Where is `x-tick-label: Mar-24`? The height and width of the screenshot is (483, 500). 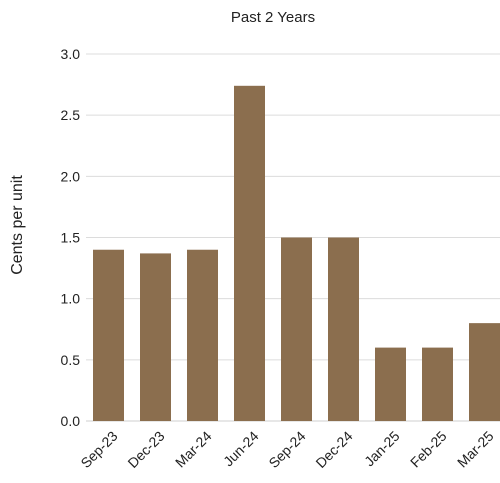
x-tick-label: Mar-24 is located at coordinates (193, 449).